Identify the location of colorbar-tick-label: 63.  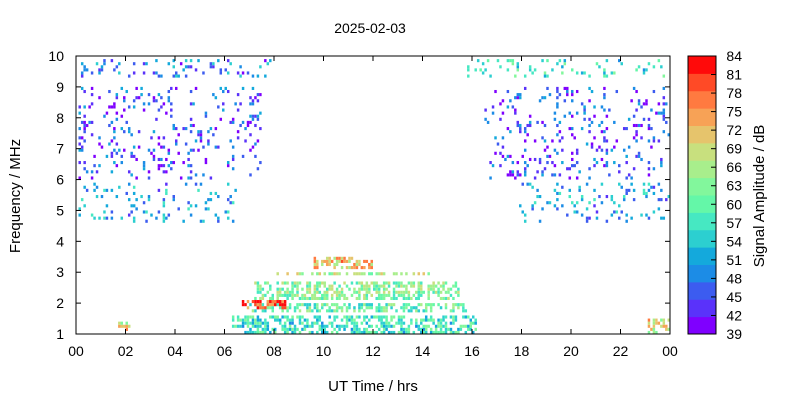
(734, 186).